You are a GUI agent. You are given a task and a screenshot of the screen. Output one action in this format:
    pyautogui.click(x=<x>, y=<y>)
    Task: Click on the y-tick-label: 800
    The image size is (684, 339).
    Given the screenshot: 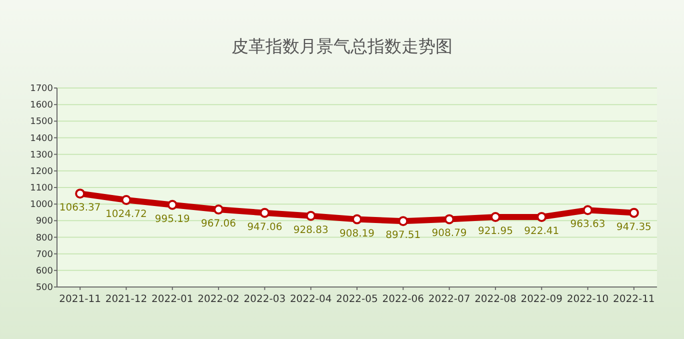 What is the action you would take?
    pyautogui.click(x=45, y=238)
    